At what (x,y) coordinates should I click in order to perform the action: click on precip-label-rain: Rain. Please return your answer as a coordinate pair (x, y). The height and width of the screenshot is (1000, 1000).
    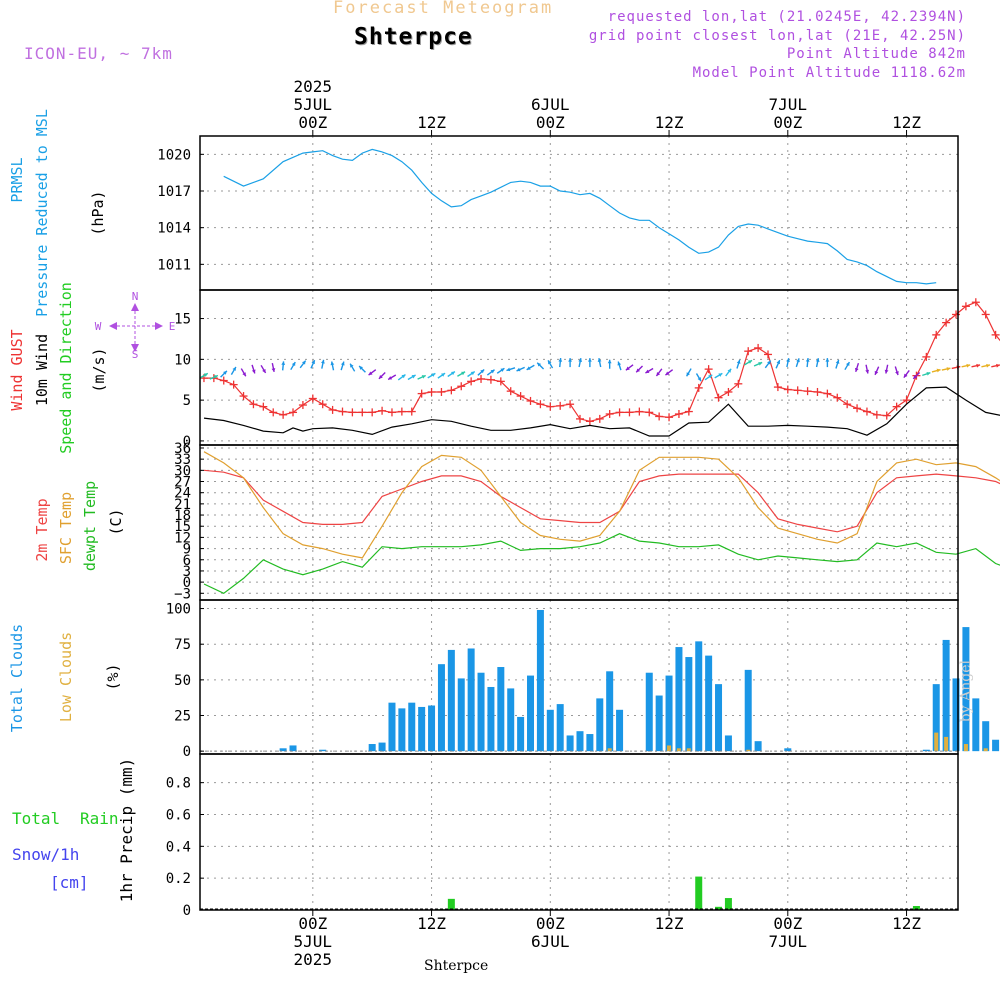
    Looking at the image, I should click on (99, 818).